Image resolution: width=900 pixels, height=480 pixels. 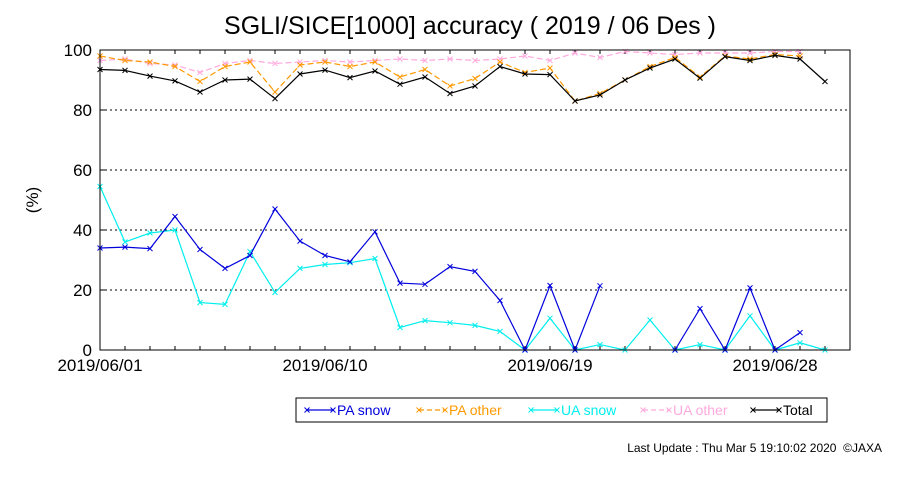 What do you see at coordinates (82, 110) in the screenshot?
I see `y-tick-label: 80` at bounding box center [82, 110].